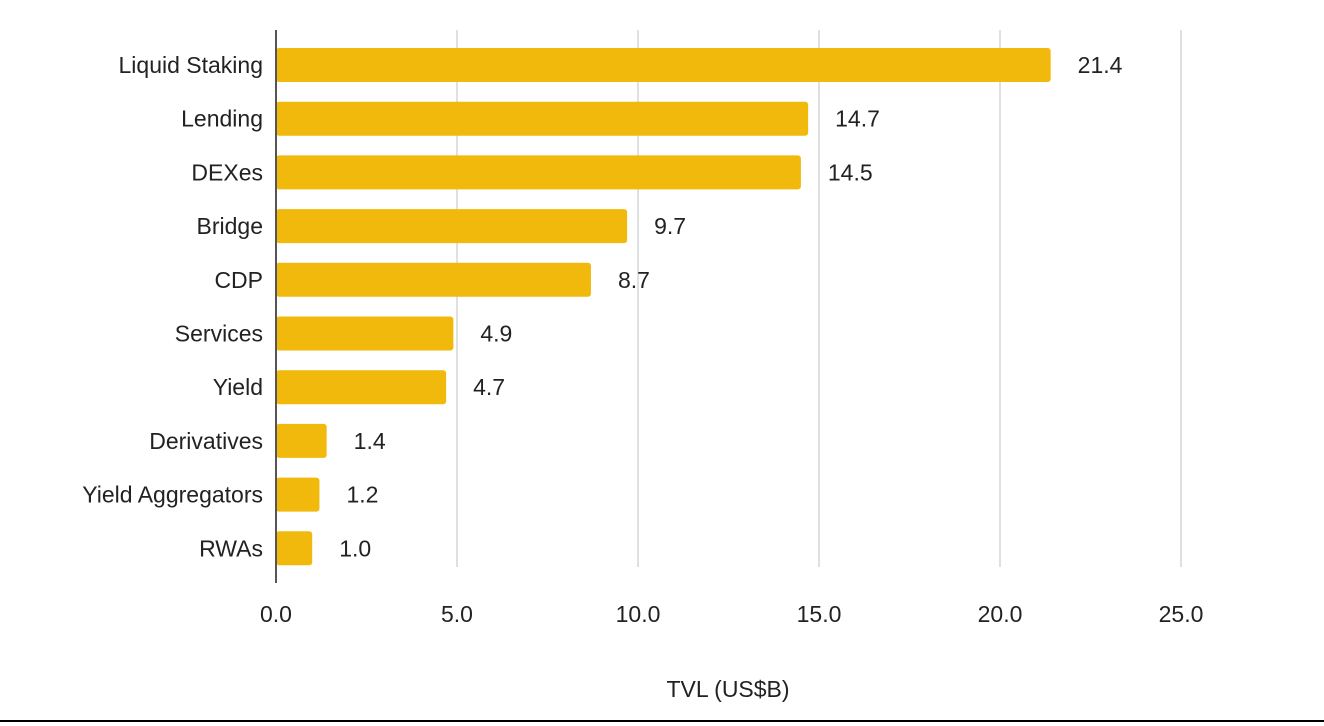  I want to click on y-category-label: Lending, so click(222, 119).